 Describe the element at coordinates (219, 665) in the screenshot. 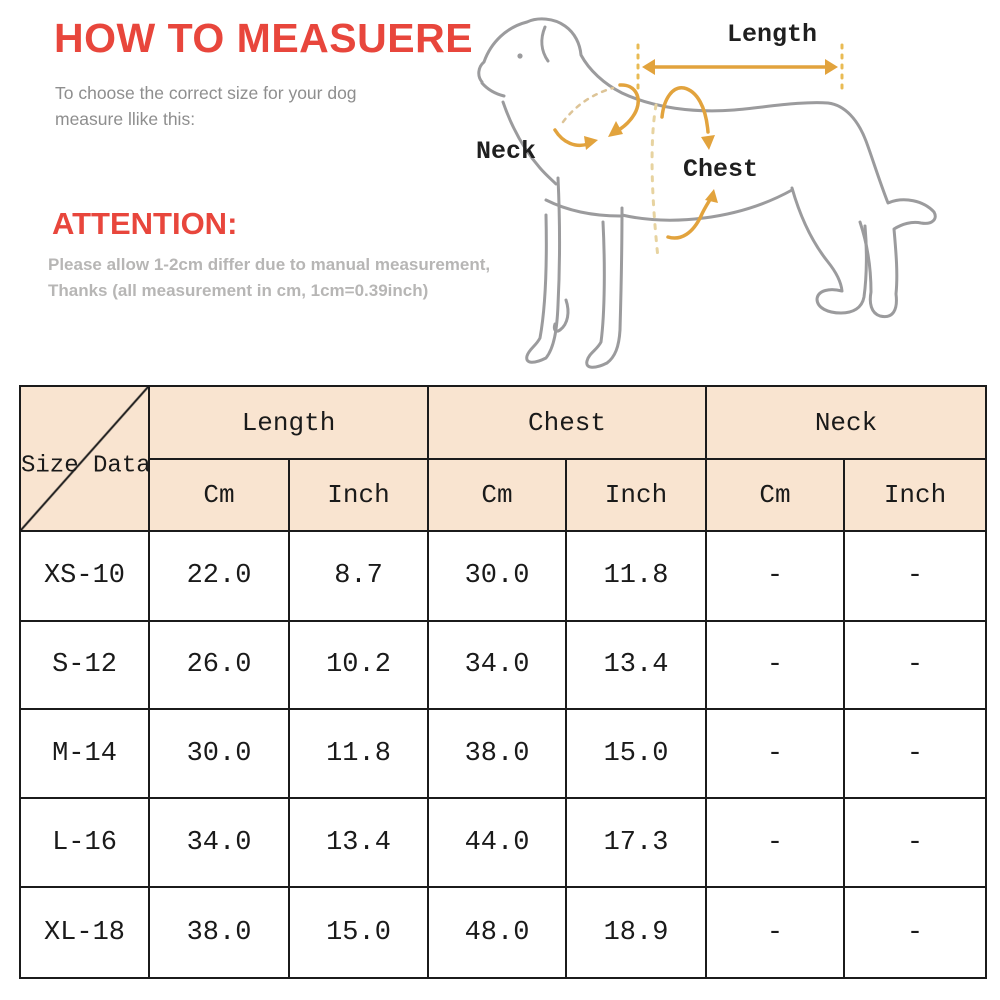

I see `table-cell: 26.0` at that location.